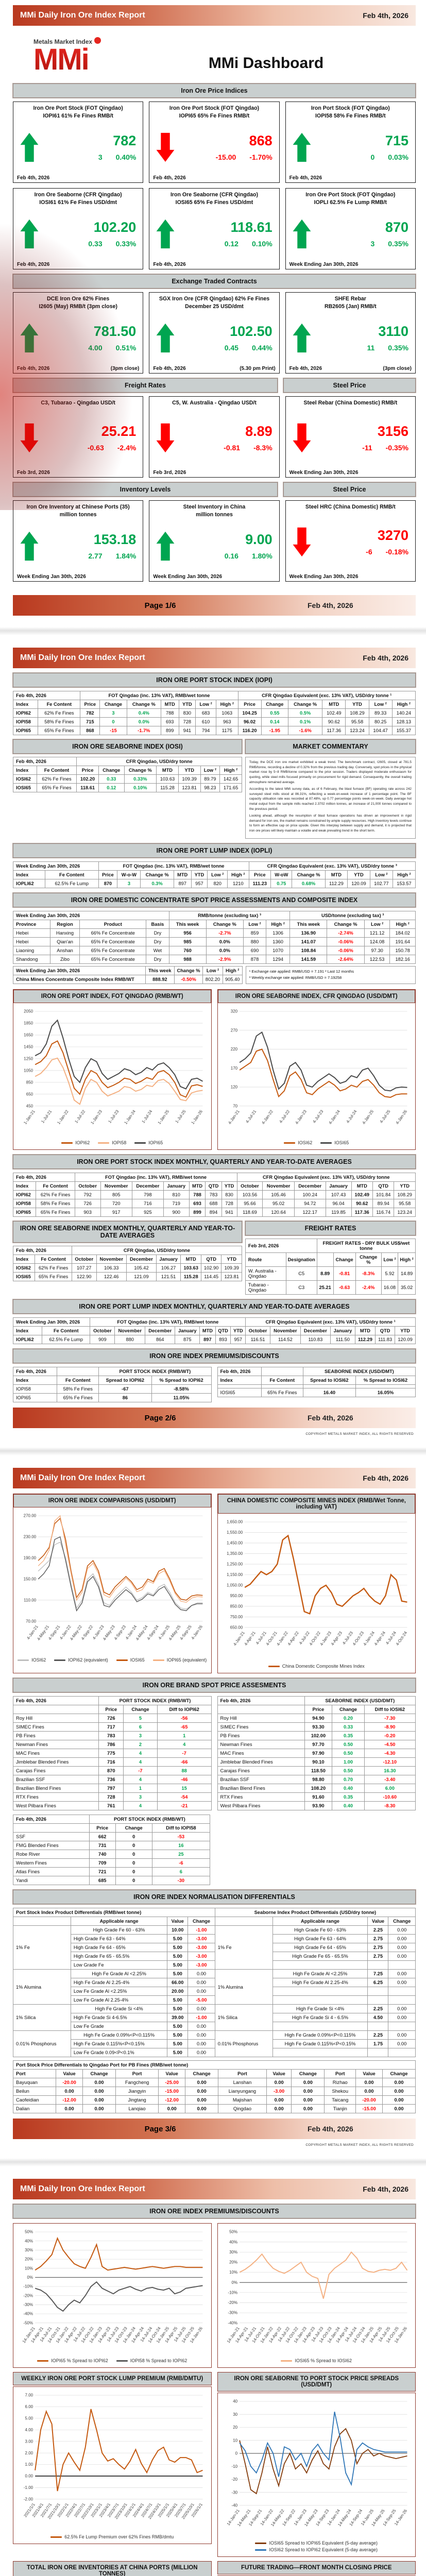  Describe the element at coordinates (32, 1660) in the screenshot. I see `legend-item: IOSI62` at that location.